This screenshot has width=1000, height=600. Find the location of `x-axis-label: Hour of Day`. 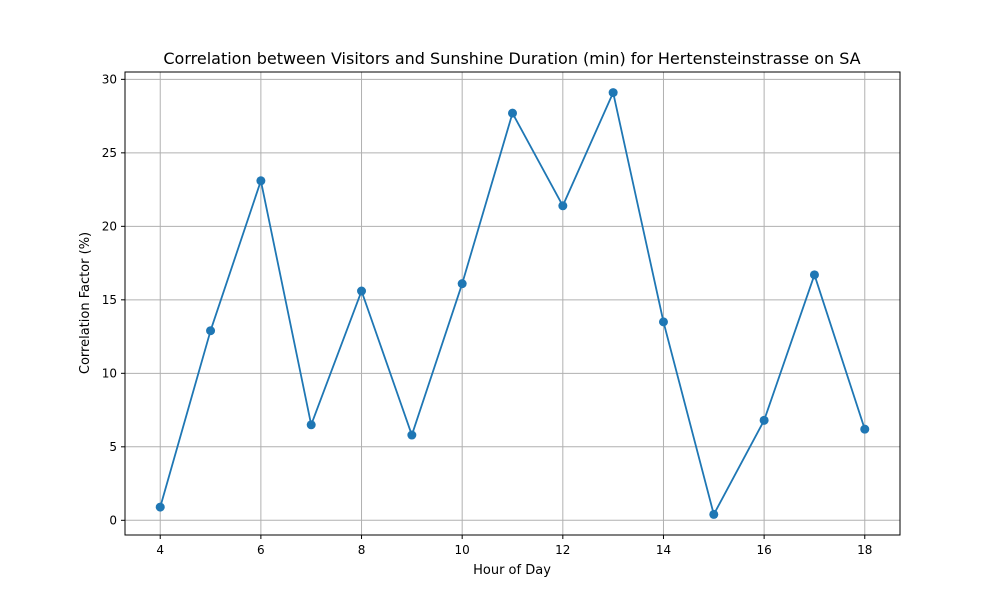

x-axis-label: Hour of Day is located at coordinates (512, 570).